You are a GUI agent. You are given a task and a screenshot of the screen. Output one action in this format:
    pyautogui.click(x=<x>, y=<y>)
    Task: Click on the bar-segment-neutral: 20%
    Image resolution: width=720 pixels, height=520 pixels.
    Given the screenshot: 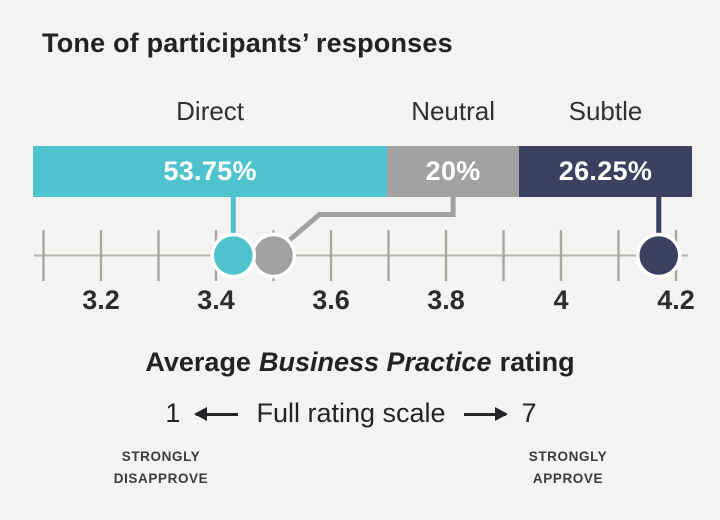 What is the action you would take?
    pyautogui.click(x=453, y=171)
    